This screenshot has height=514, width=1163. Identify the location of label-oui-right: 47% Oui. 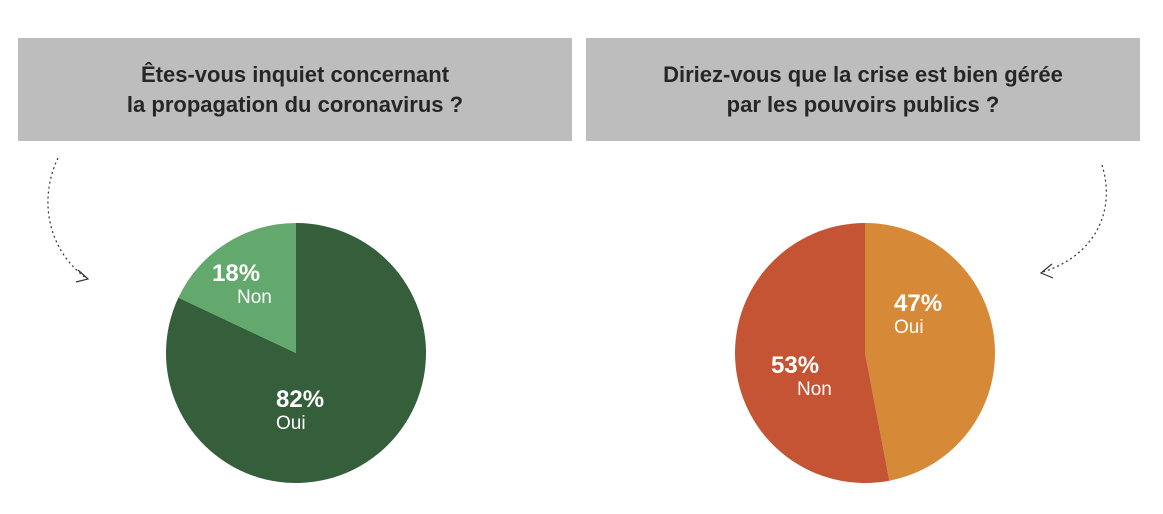
(918, 314).